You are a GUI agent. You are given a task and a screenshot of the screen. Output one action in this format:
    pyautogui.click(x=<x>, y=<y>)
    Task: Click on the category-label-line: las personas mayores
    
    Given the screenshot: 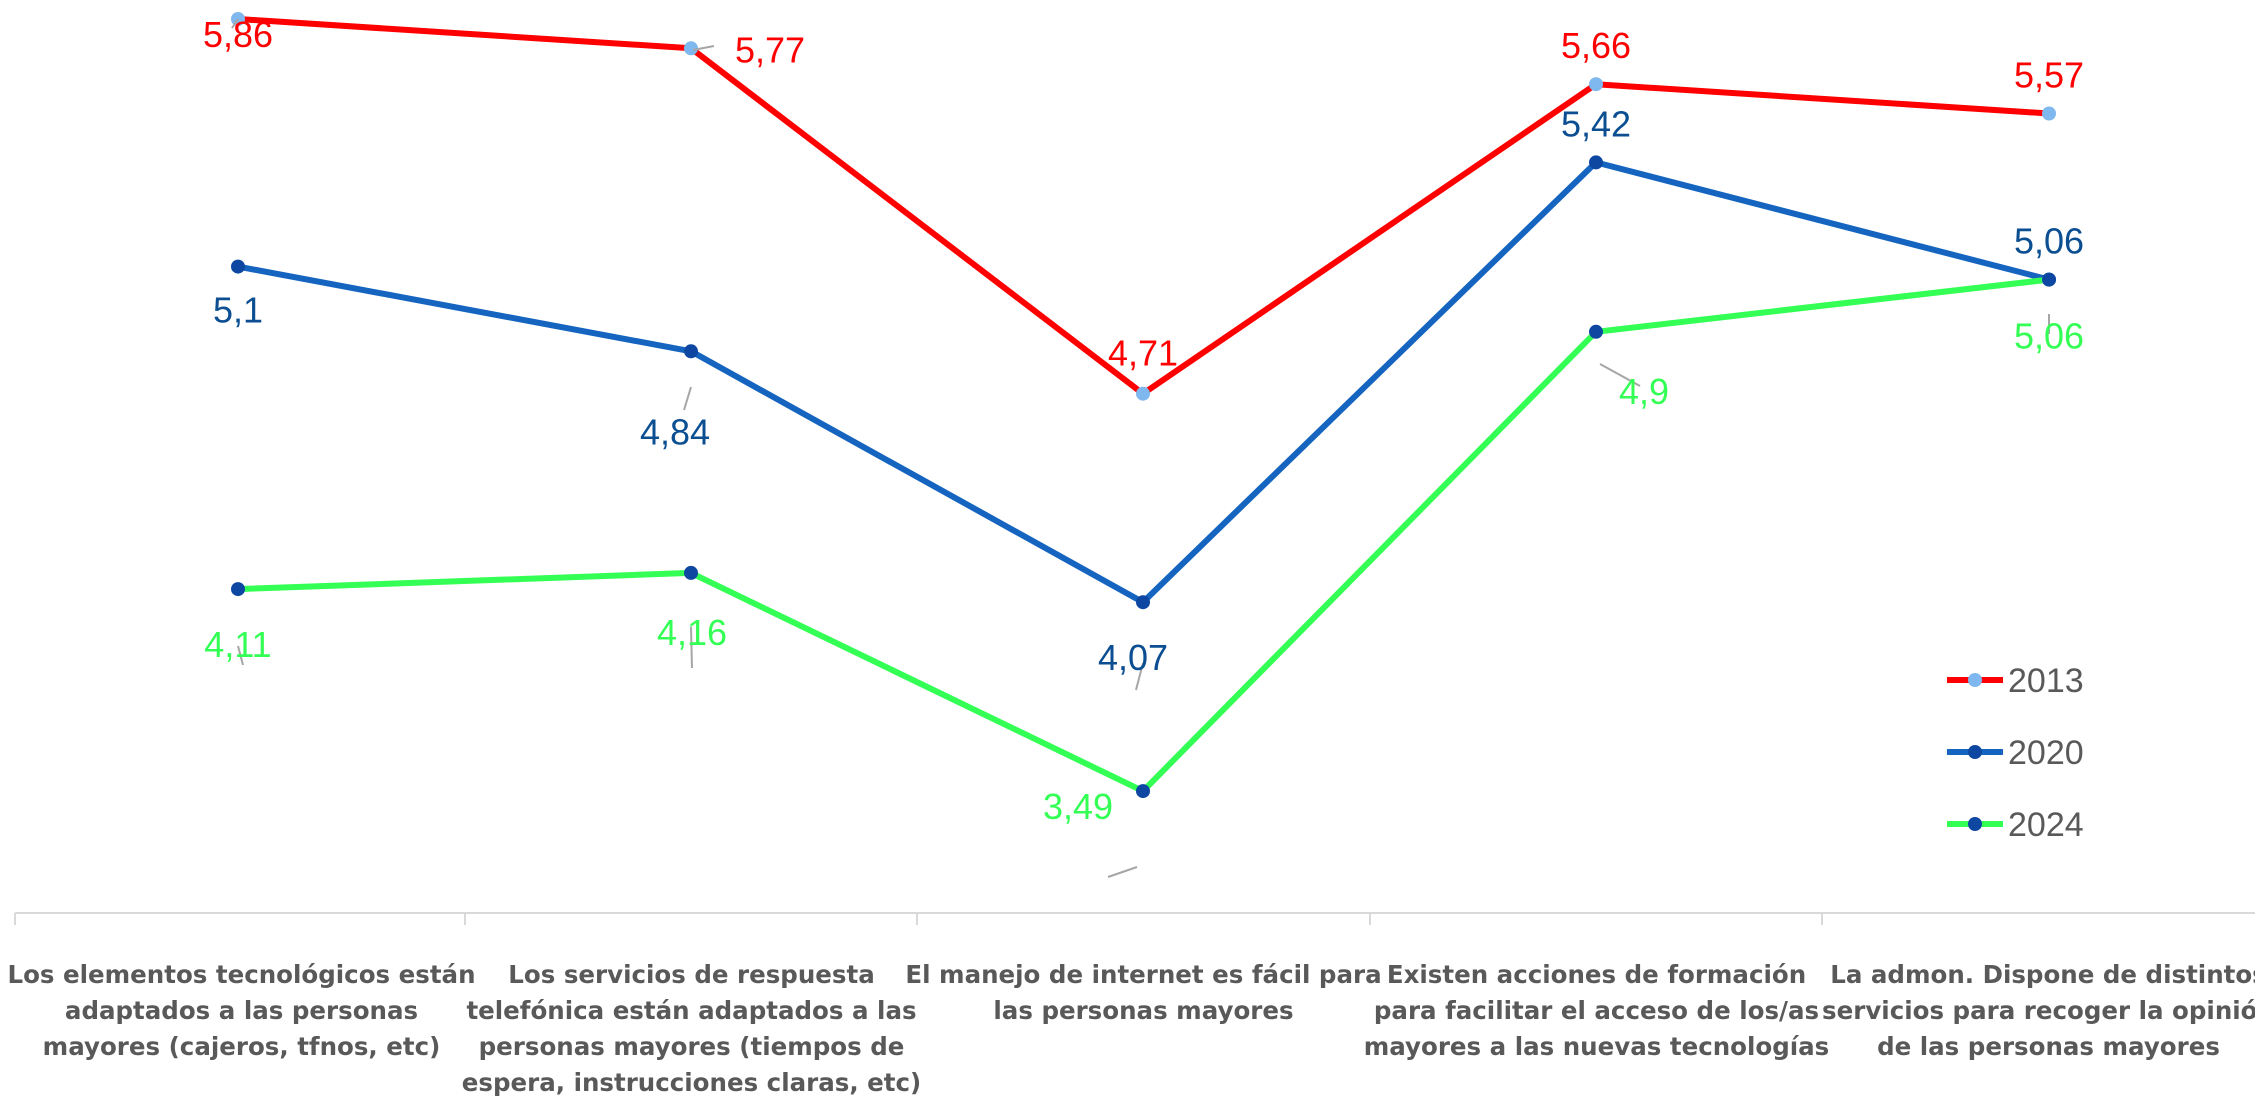 What is the action you would take?
    pyautogui.click(x=1143, y=1010)
    